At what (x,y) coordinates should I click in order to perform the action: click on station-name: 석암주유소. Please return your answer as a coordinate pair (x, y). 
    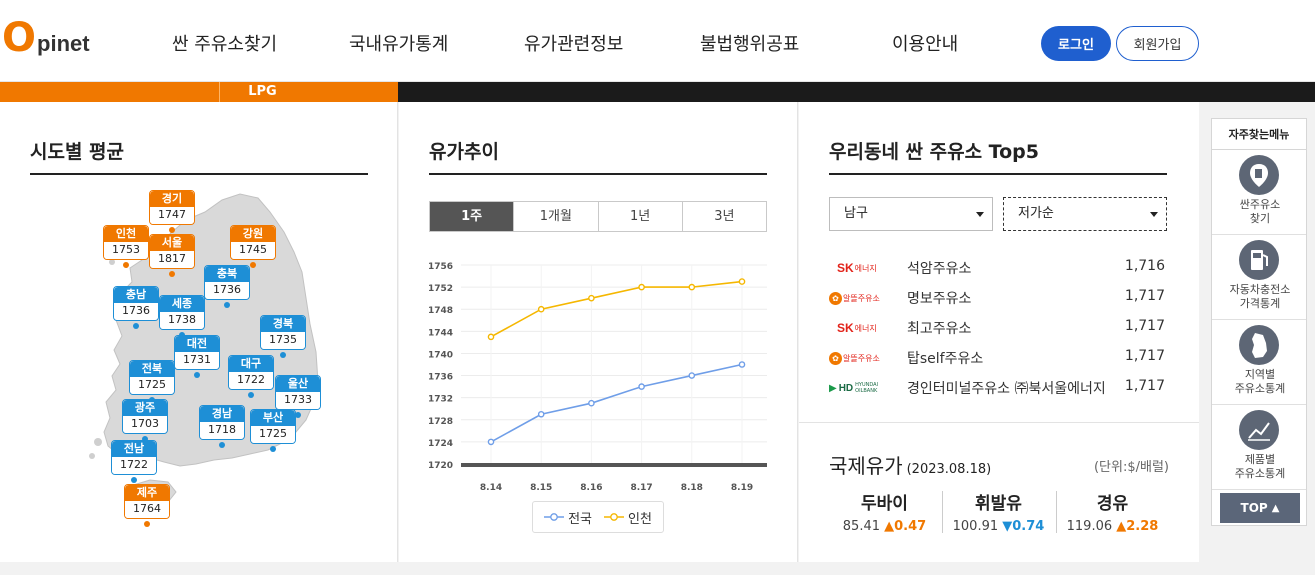
    Looking at the image, I should click on (939, 269).